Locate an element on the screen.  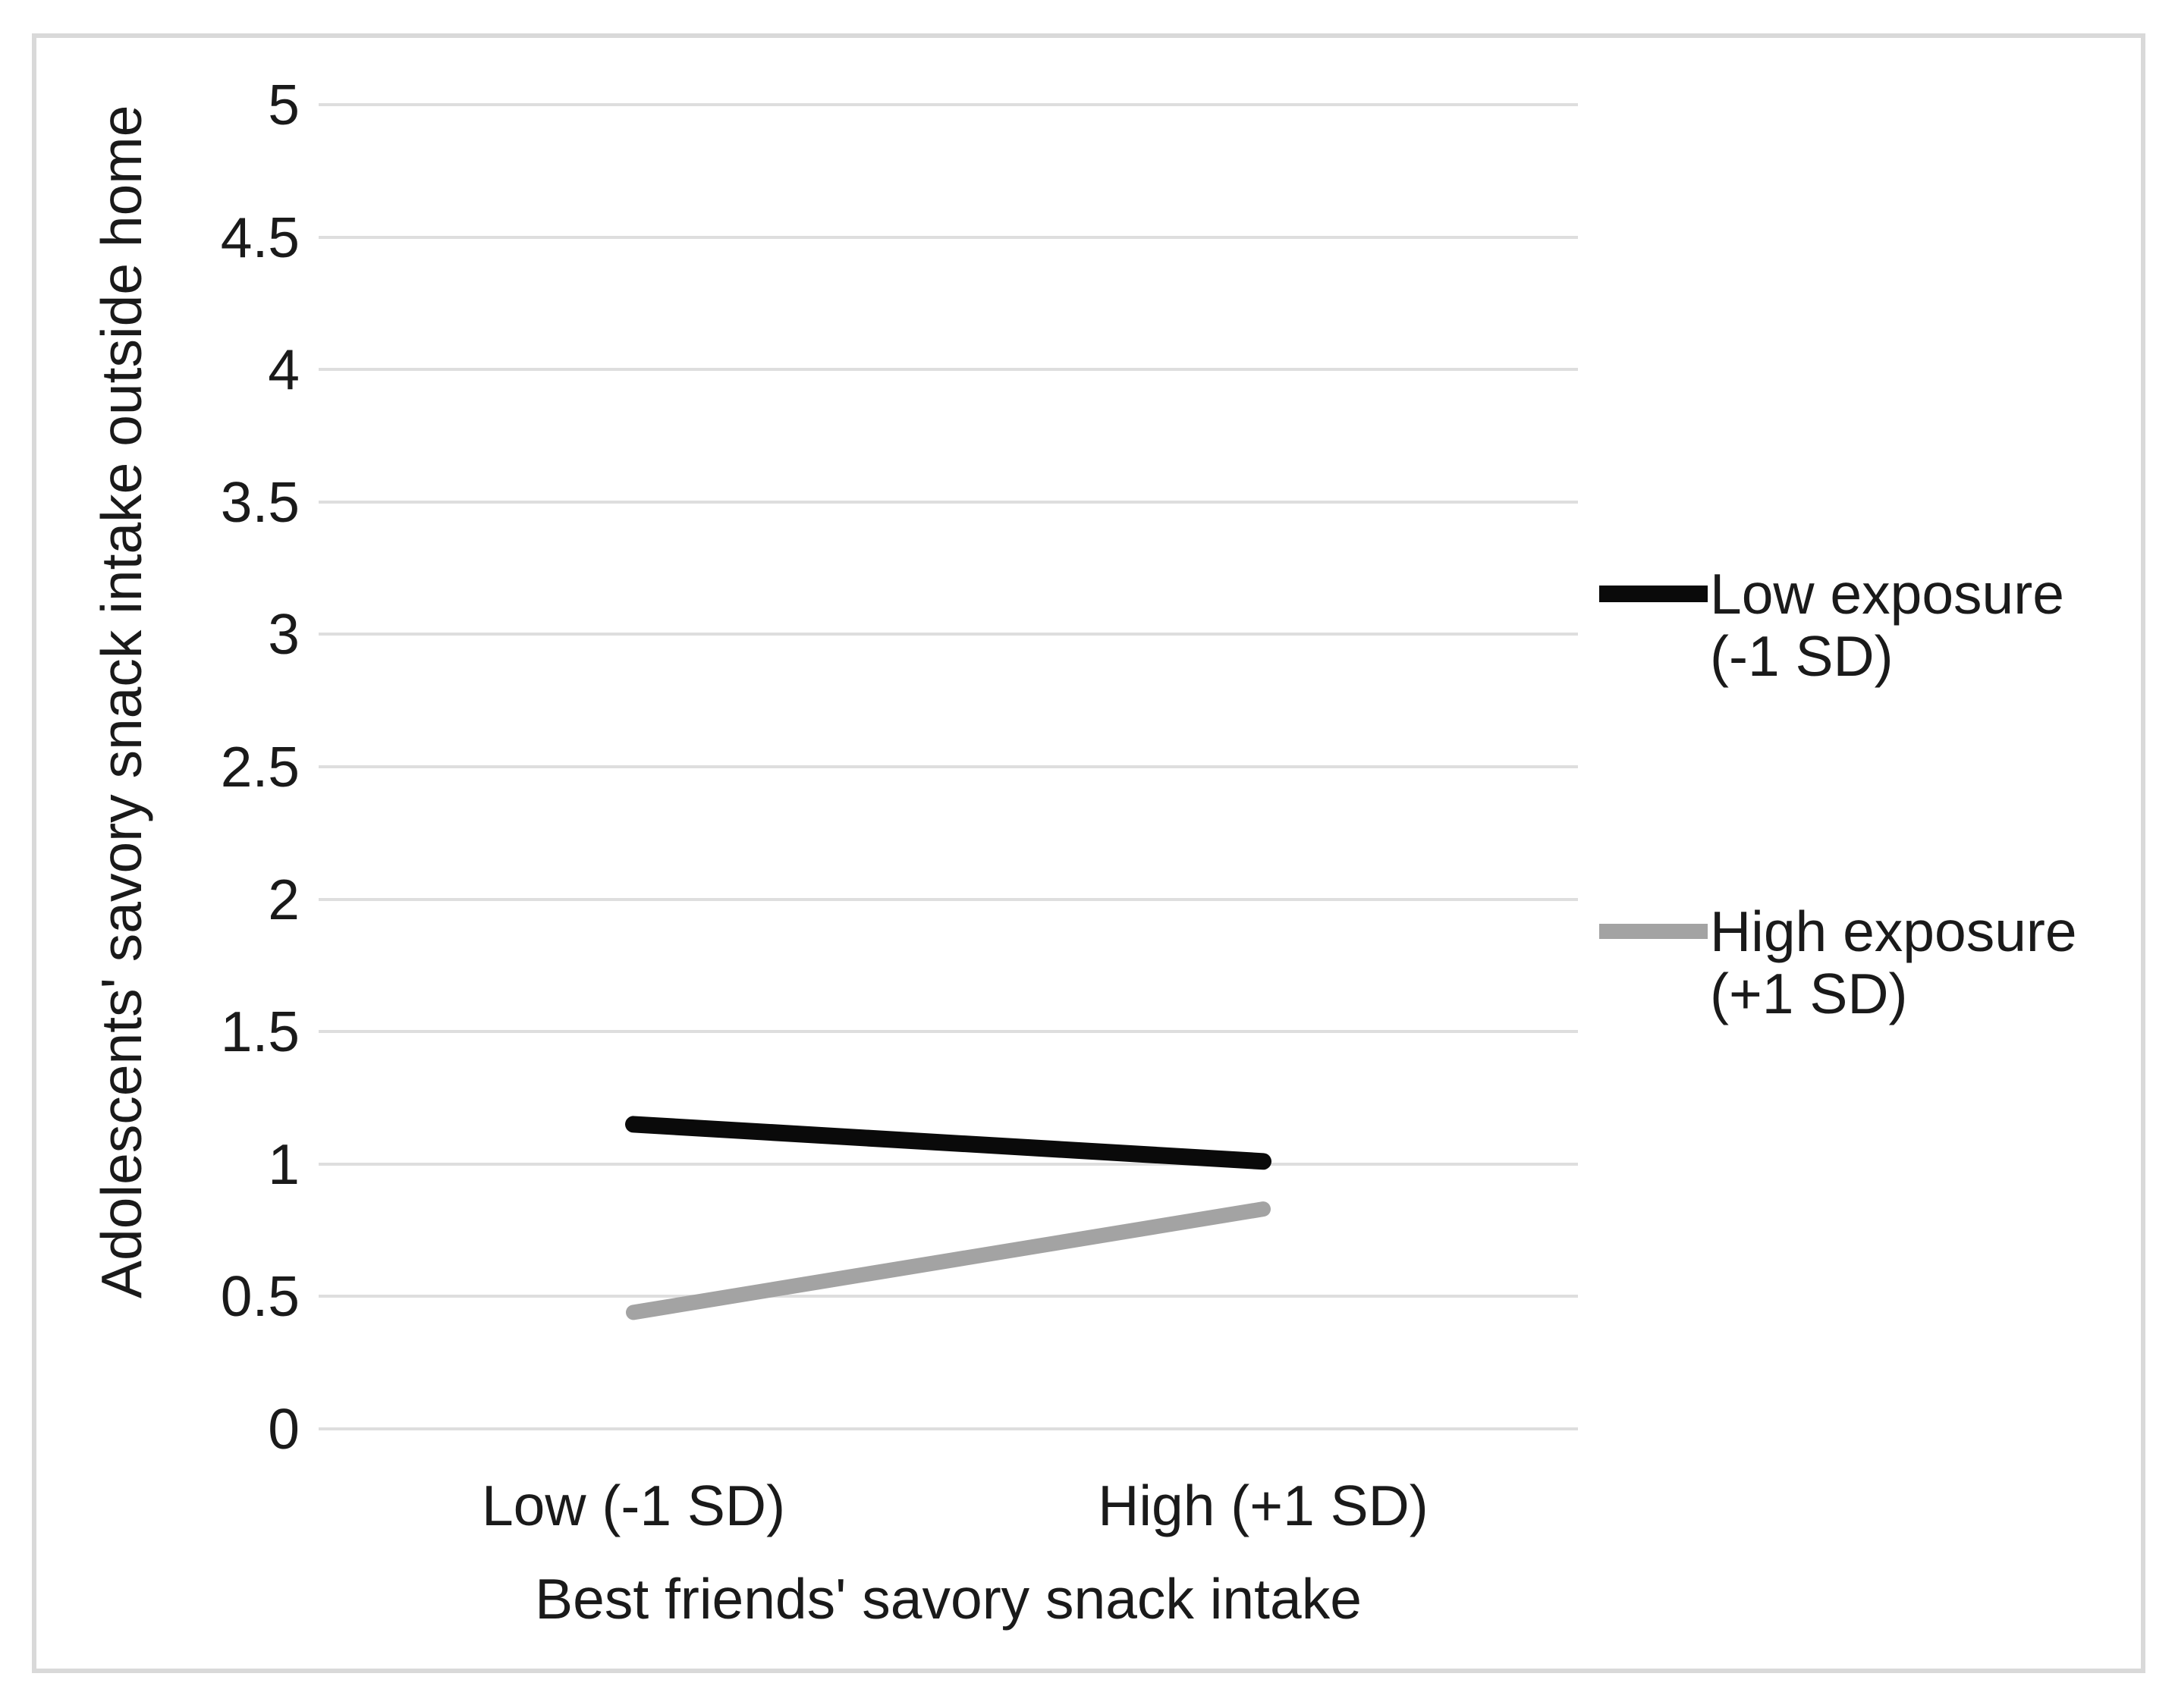
y-tick-label-2: 2 is located at coordinates (284, 899).